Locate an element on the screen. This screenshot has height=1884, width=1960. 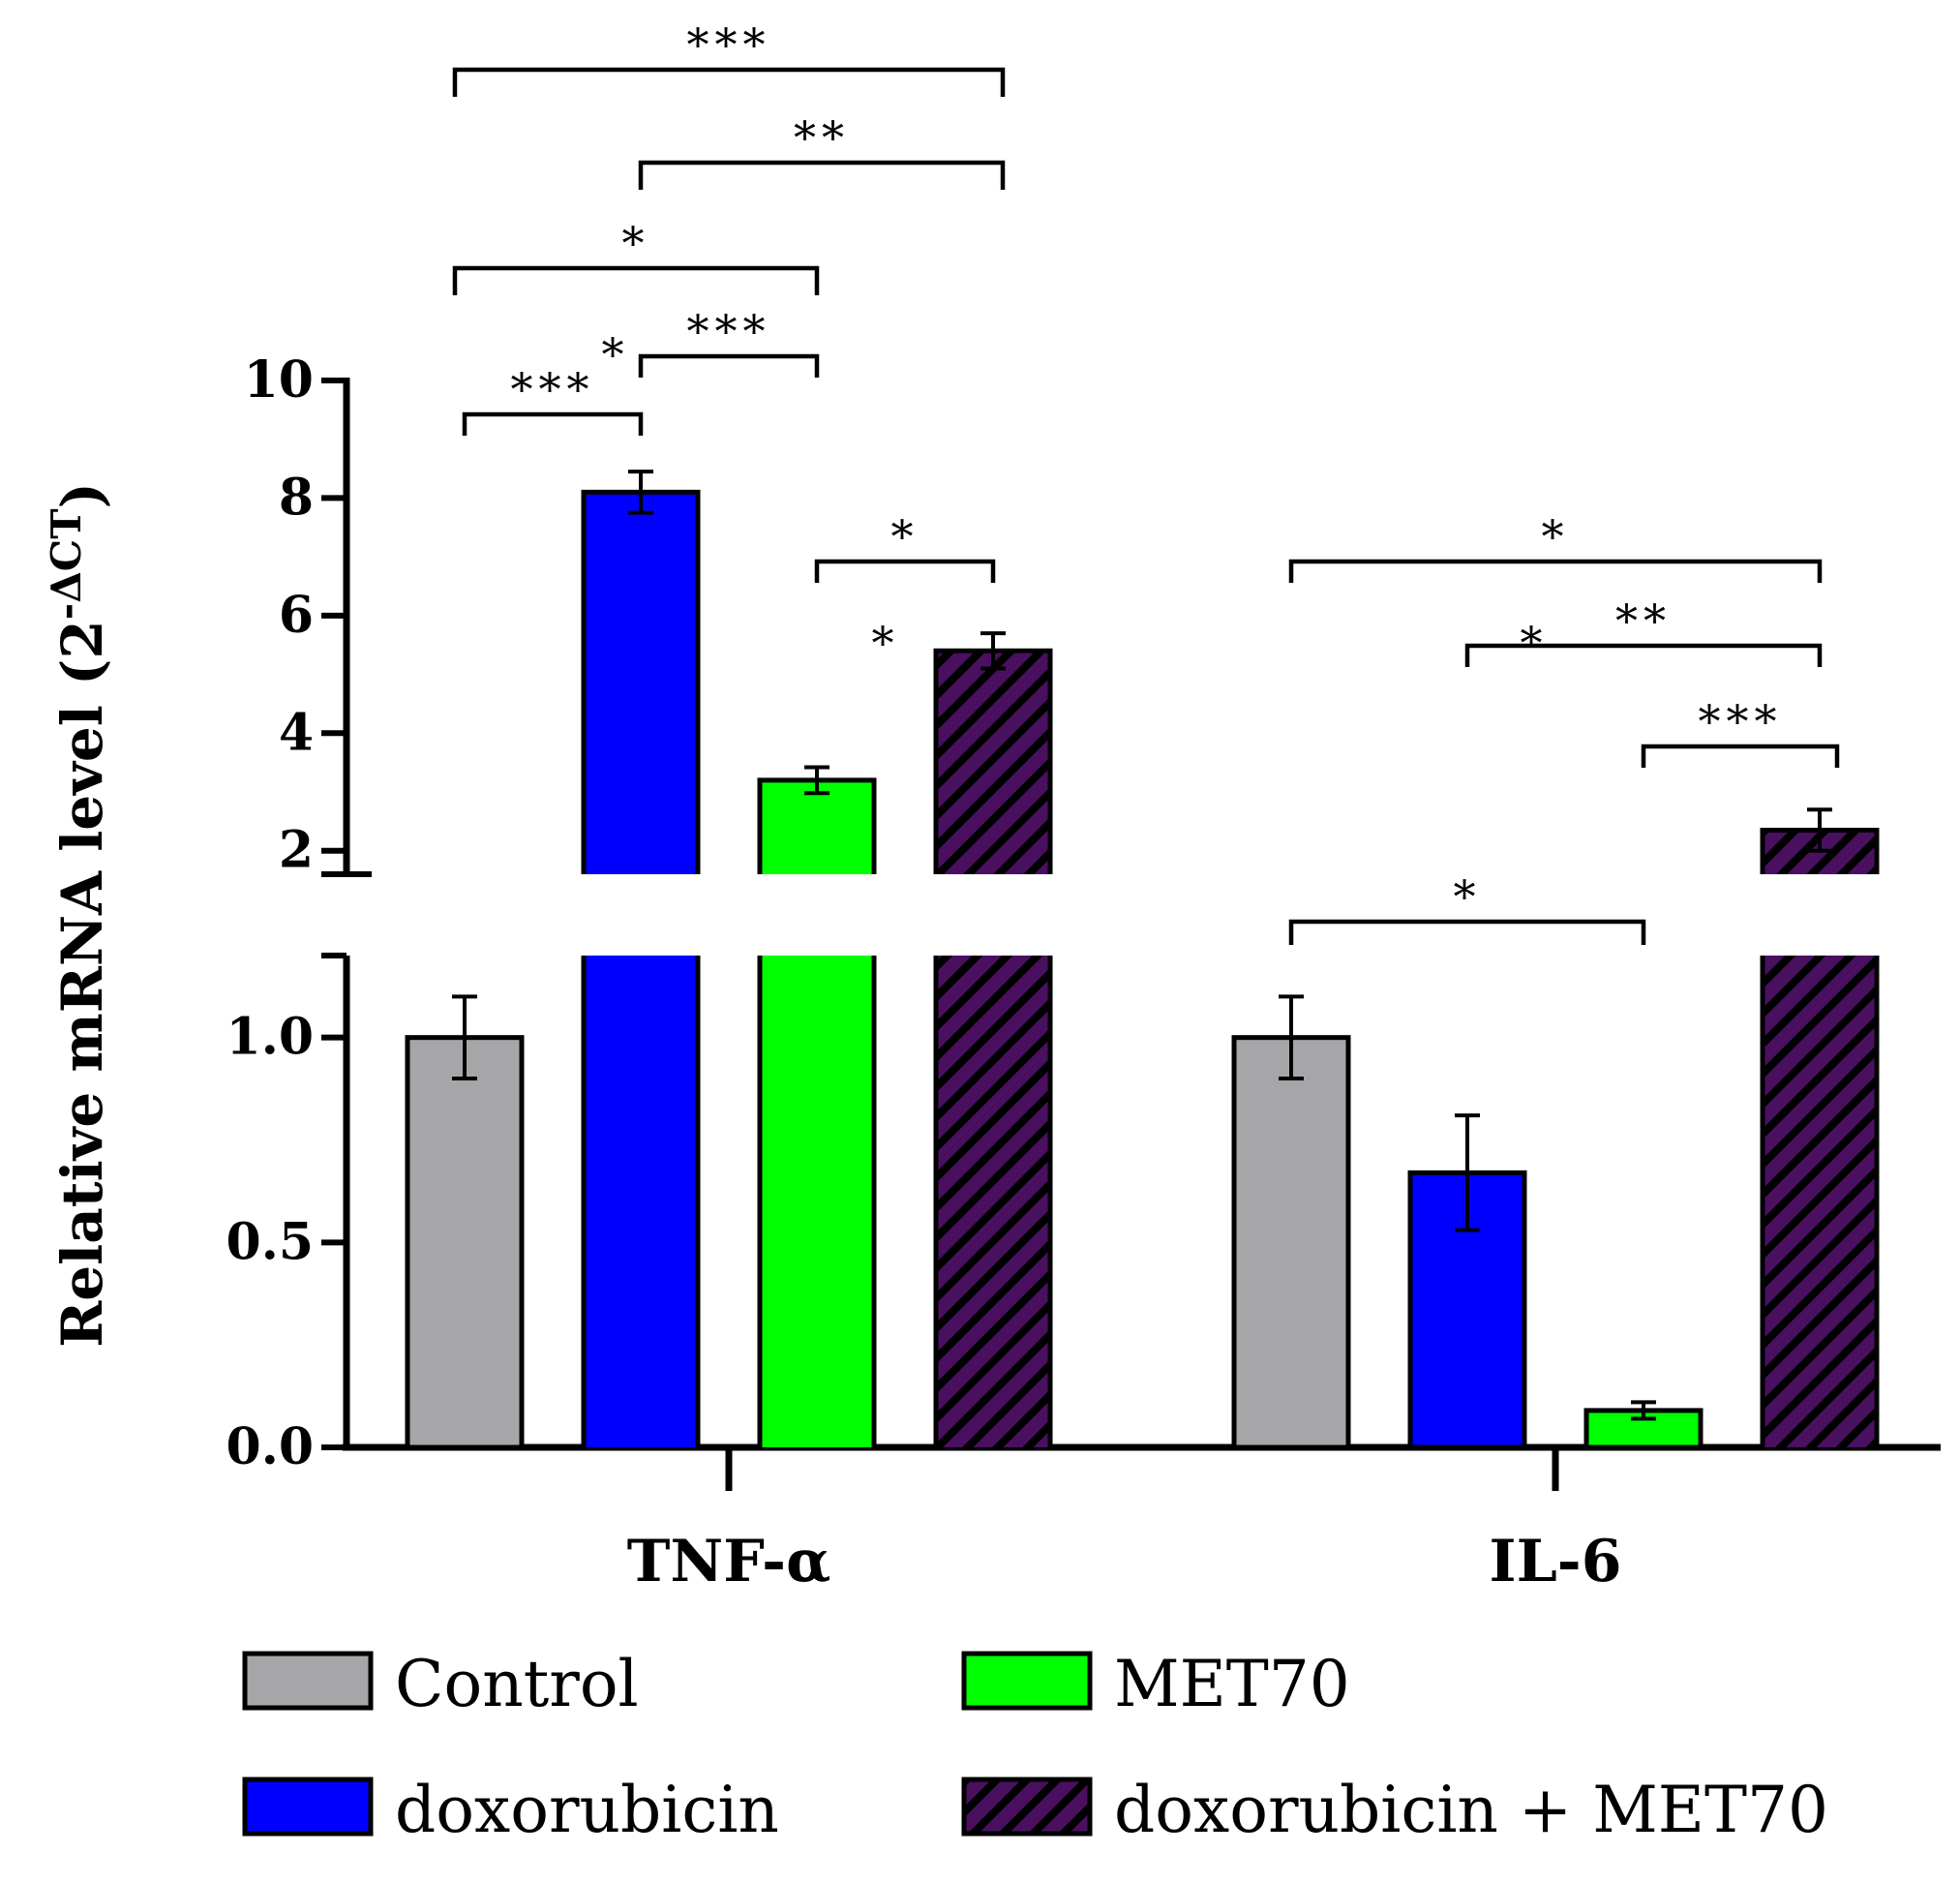
y-tick-label: 2 is located at coordinates (296, 851).